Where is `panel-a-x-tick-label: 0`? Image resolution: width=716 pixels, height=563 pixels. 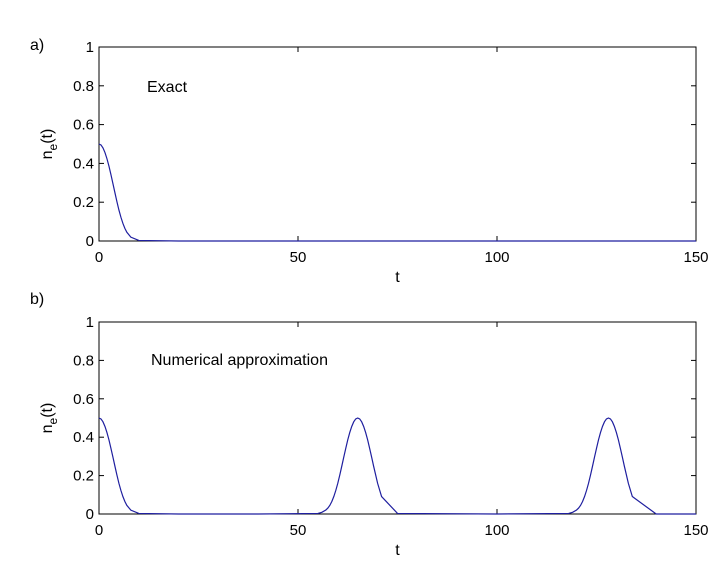
panel-a-x-tick-label: 0 is located at coordinates (99, 257).